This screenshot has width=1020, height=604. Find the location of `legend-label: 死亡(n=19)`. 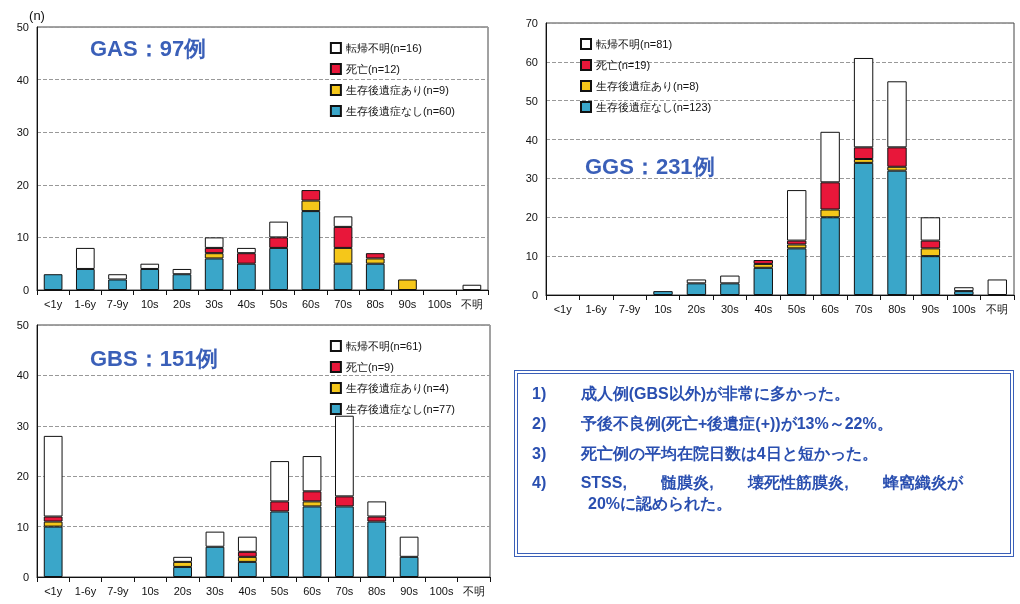

legend-label: 死亡(n=19) is located at coordinates (623, 65).